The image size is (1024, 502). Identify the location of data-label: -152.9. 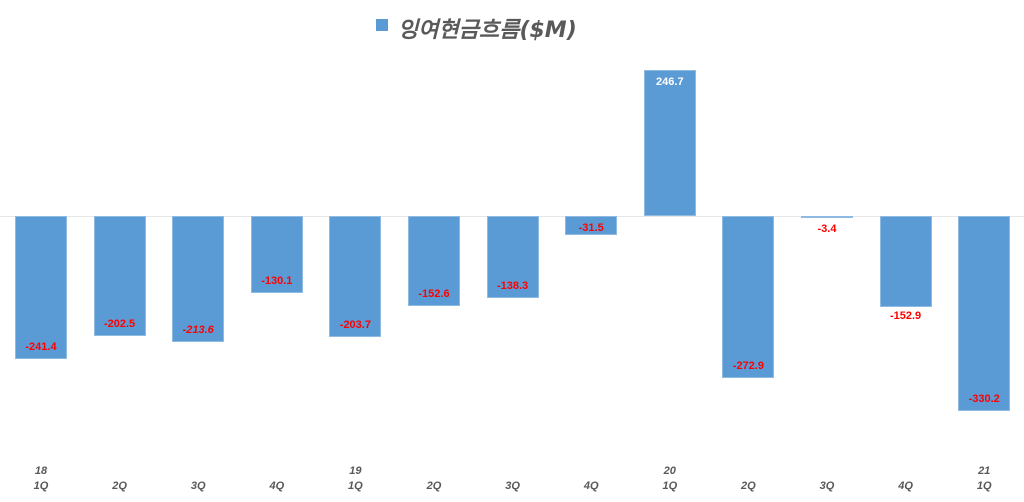
(905, 315).